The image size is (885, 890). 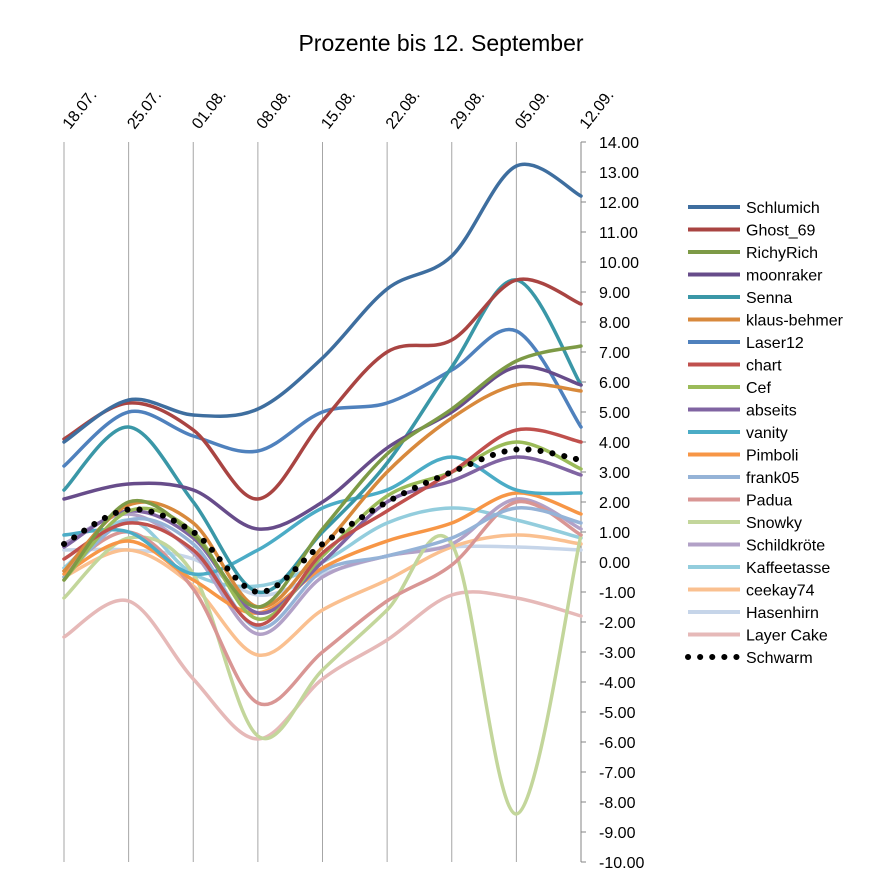 What do you see at coordinates (767, 433) in the screenshot?
I see `legend-label-vanity: vanity` at bounding box center [767, 433].